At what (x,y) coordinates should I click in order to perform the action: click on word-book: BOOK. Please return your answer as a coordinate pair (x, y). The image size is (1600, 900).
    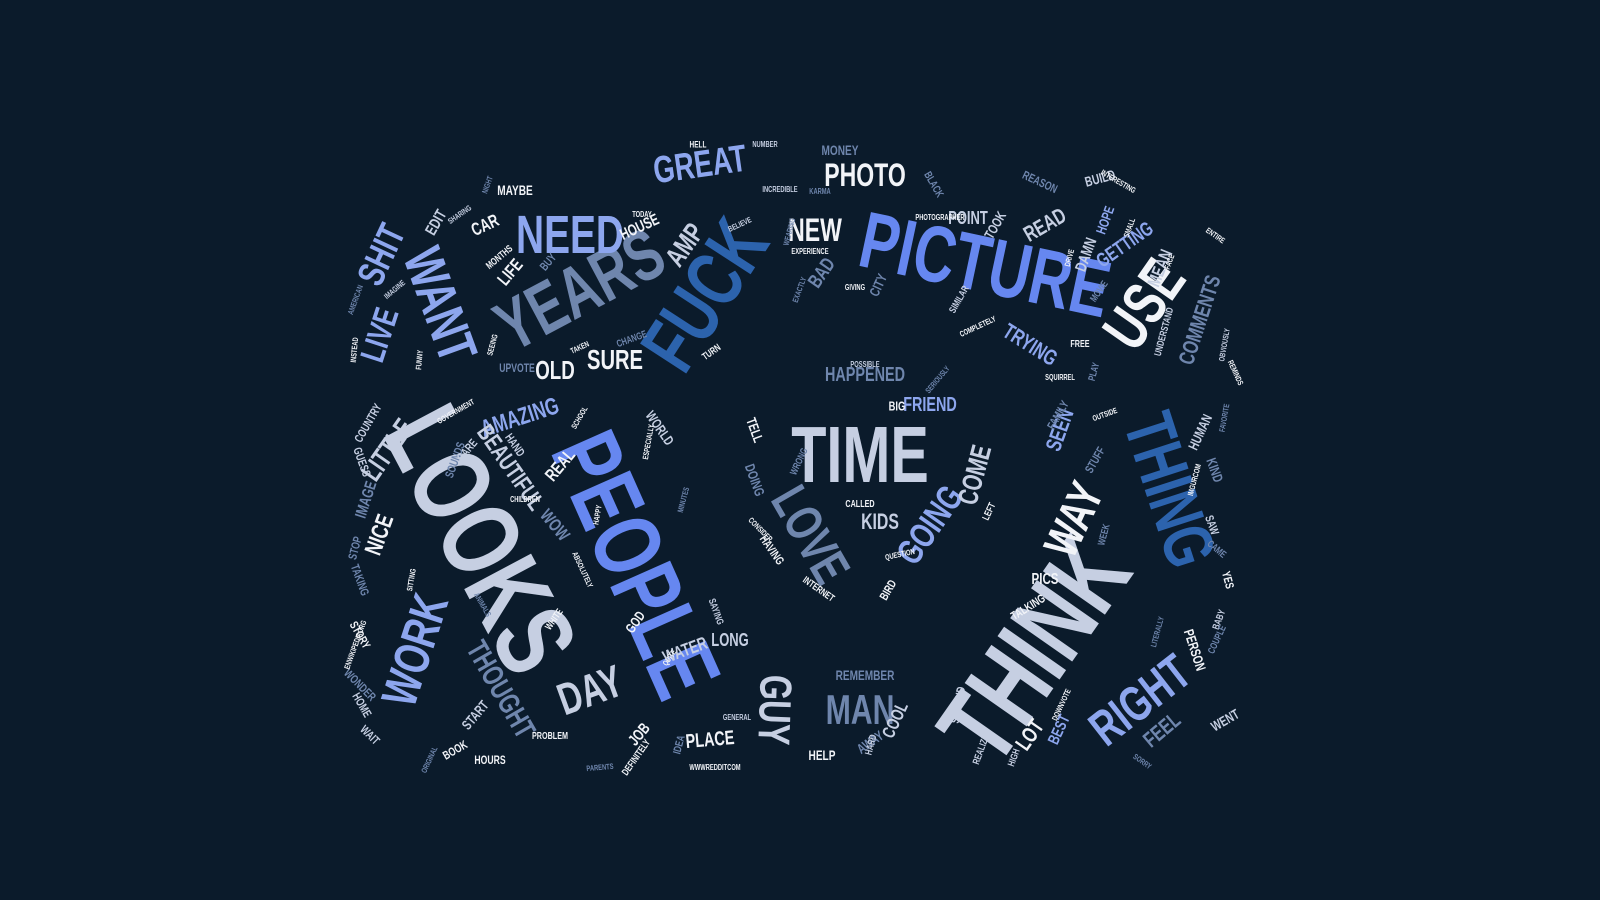
    Looking at the image, I should click on (455, 750).